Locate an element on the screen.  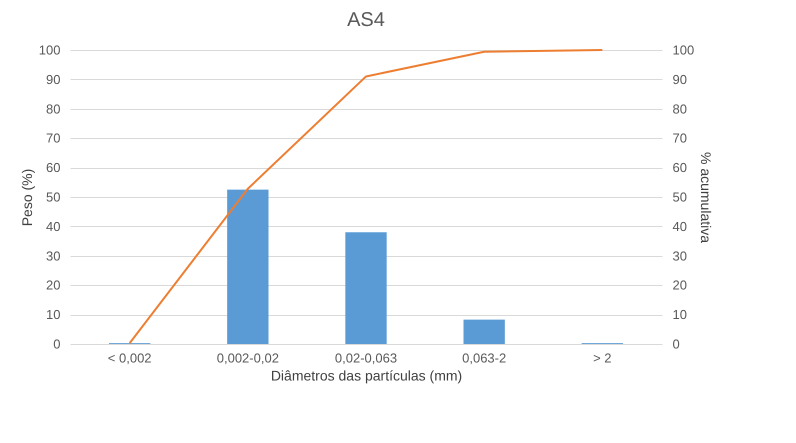
y2-tick-label: 90 is located at coordinates (679, 79).